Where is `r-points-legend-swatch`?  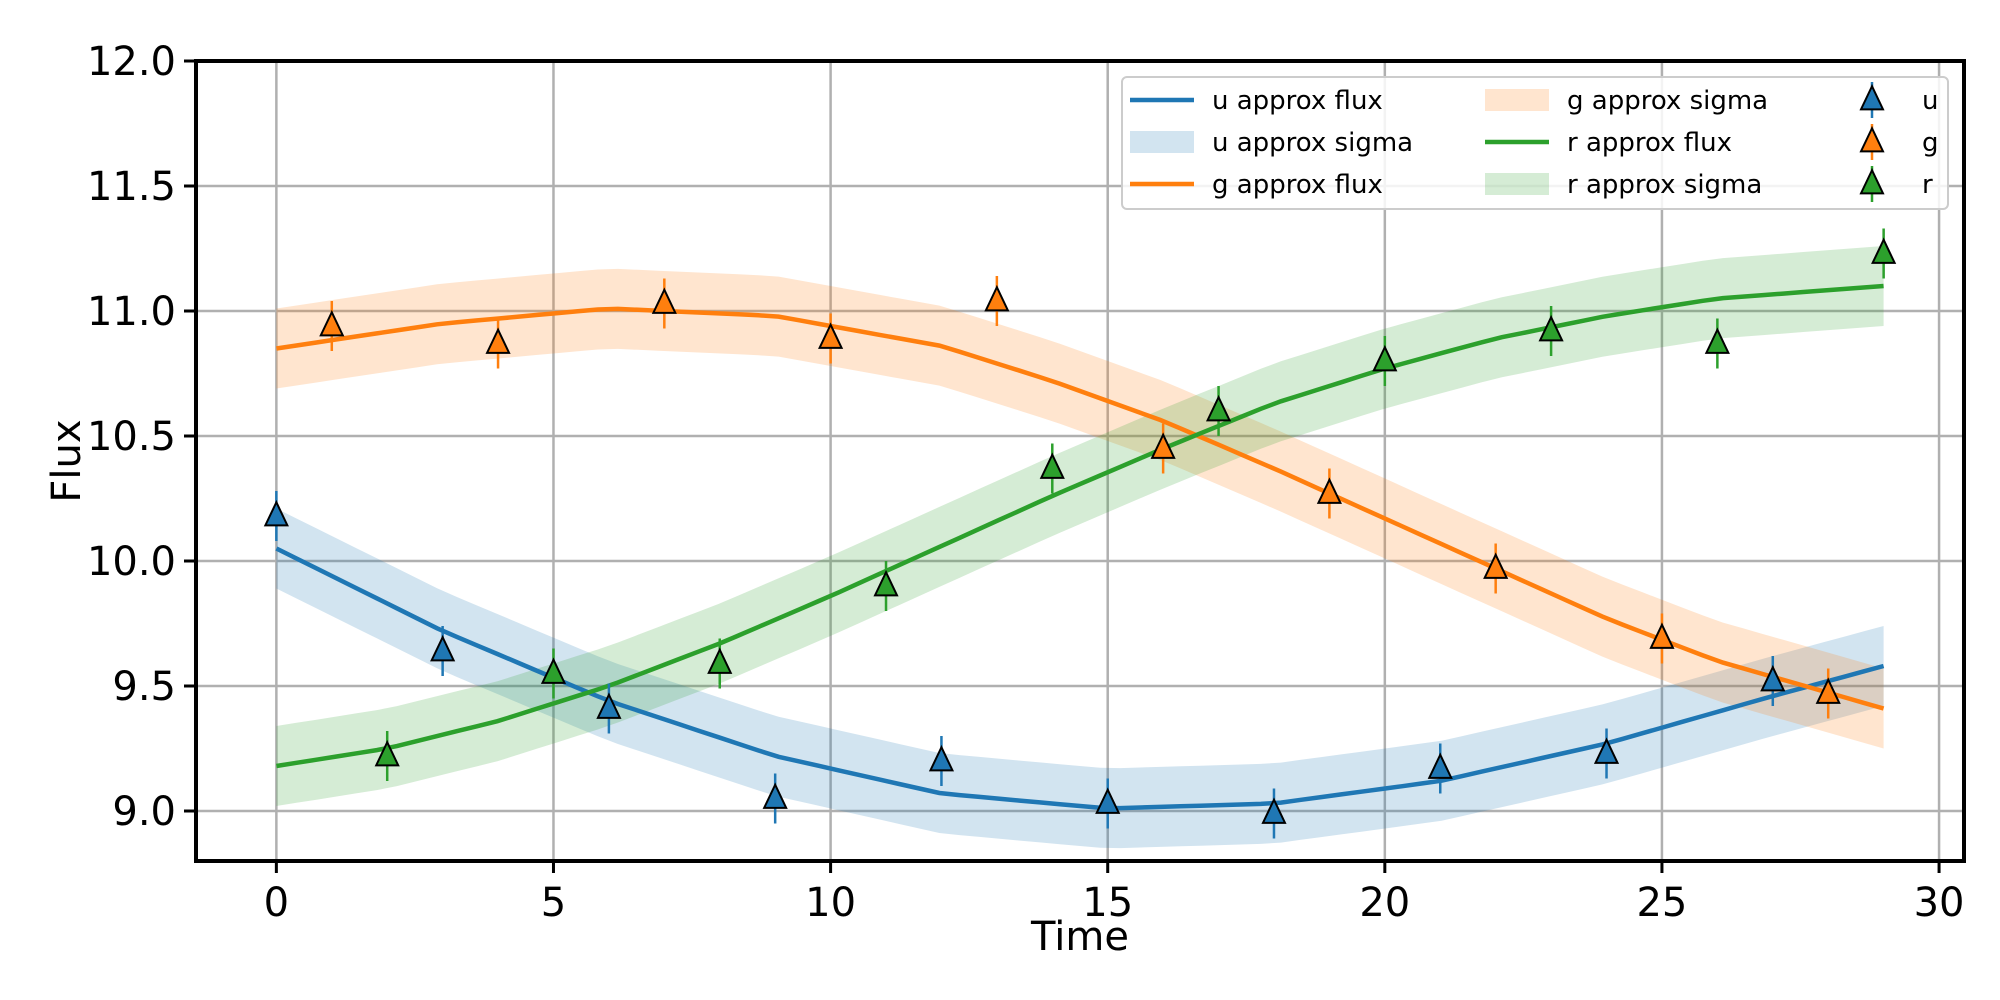
r-points-legend-swatch is located at coordinates (1872, 181).